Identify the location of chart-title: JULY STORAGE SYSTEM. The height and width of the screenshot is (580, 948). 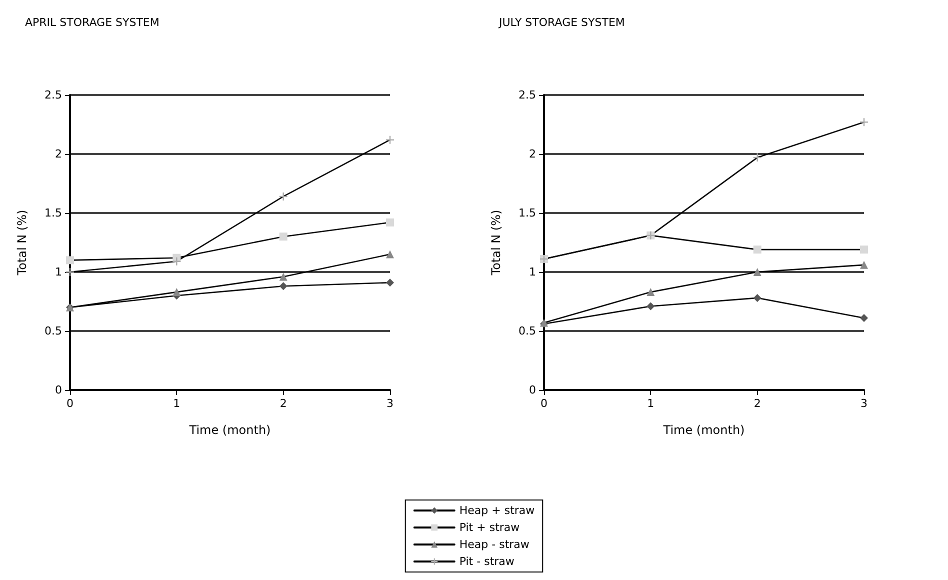
(561, 22).